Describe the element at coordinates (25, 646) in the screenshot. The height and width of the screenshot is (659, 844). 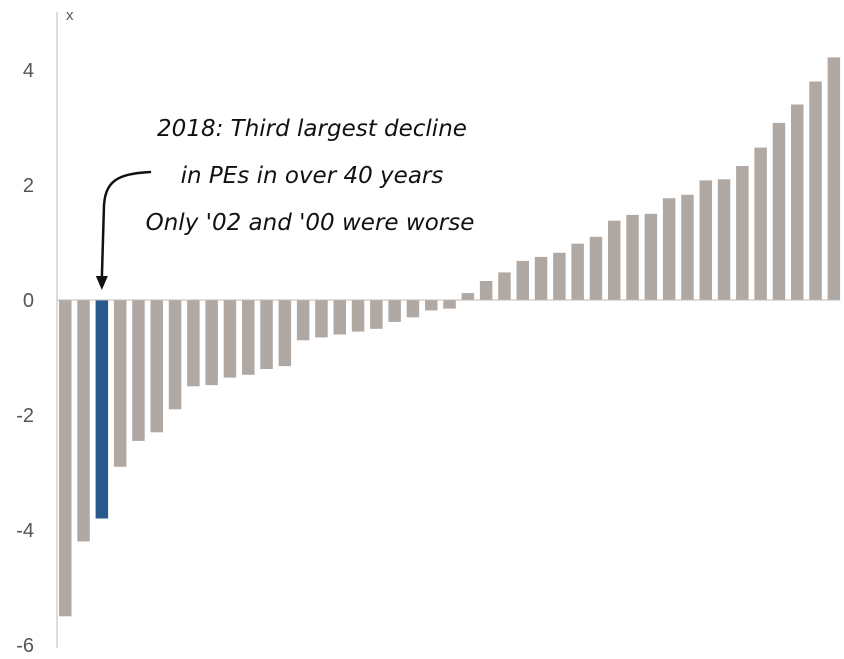
I see `y-tick-label: -6` at that location.